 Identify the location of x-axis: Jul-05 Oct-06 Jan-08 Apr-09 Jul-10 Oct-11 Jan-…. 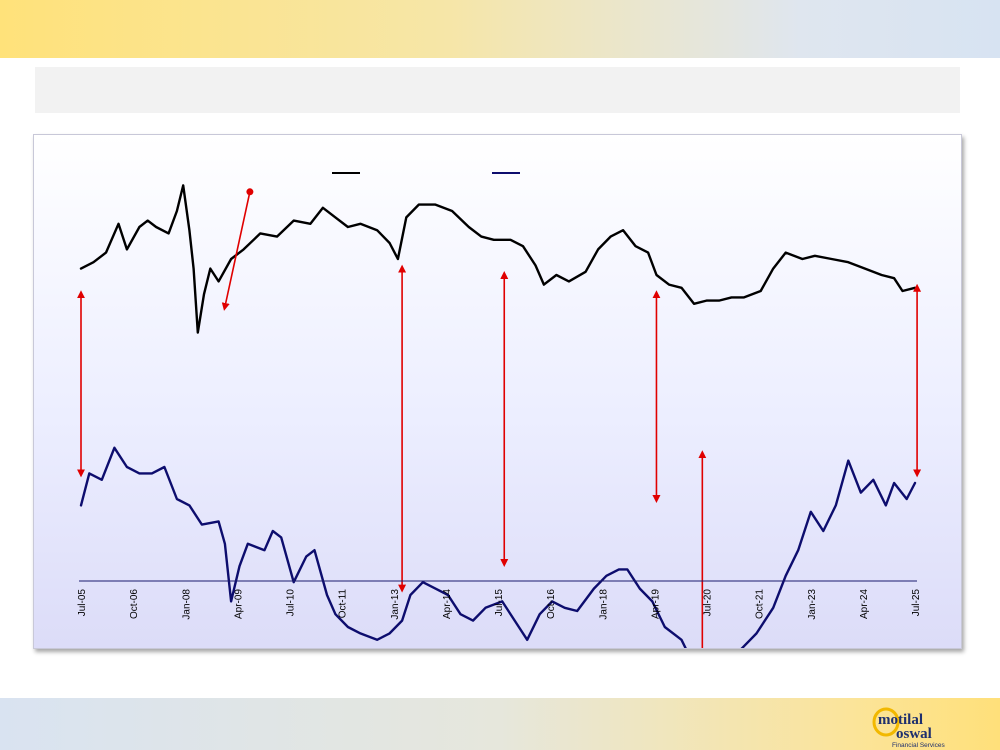
(499, 600).